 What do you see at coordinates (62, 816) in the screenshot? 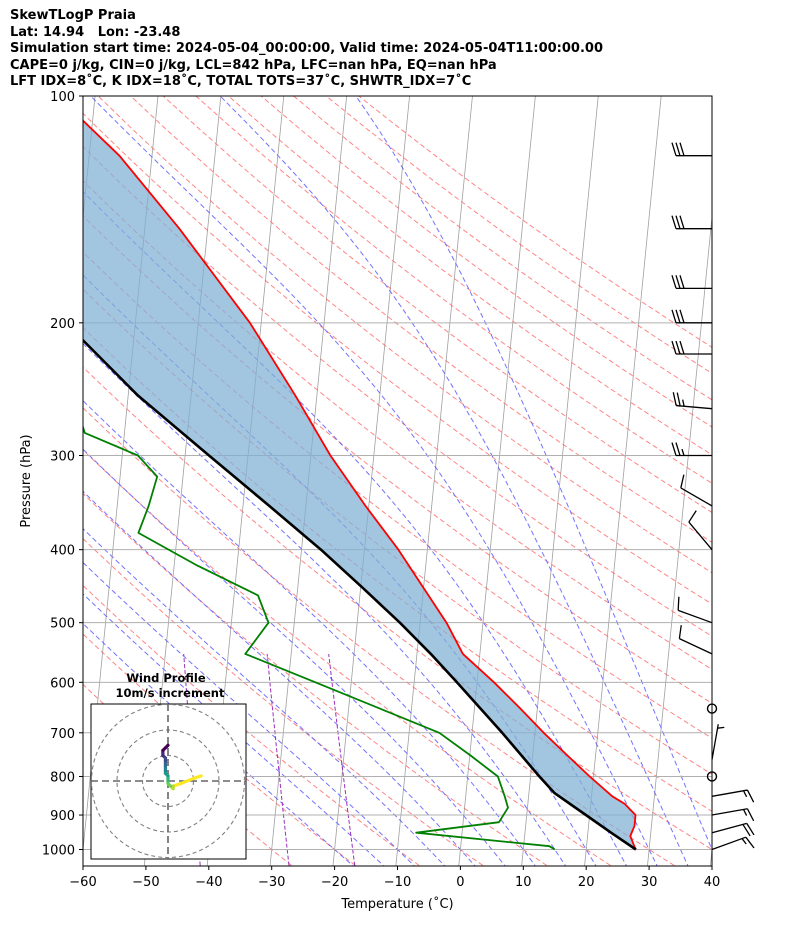
I see `y-tick-label: 900` at bounding box center [62, 816].